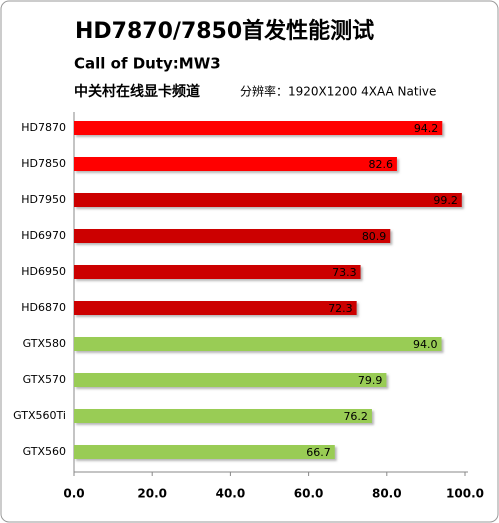 Image resolution: width=499 pixels, height=523 pixels. What do you see at coordinates (380, 164) in the screenshot?
I see `value-label: 82.6` at bounding box center [380, 164].